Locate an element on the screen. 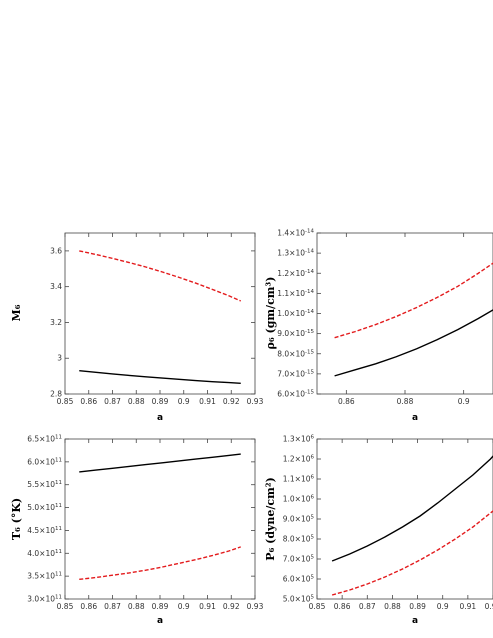 This screenshot has height=638, width=493. y-axis-label: T₆ (°K) is located at coordinates (16, 519).